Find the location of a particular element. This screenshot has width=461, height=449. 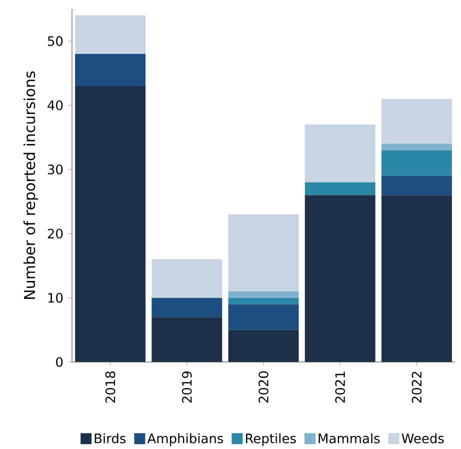

x-tick-label: 2019 is located at coordinates (187, 387).